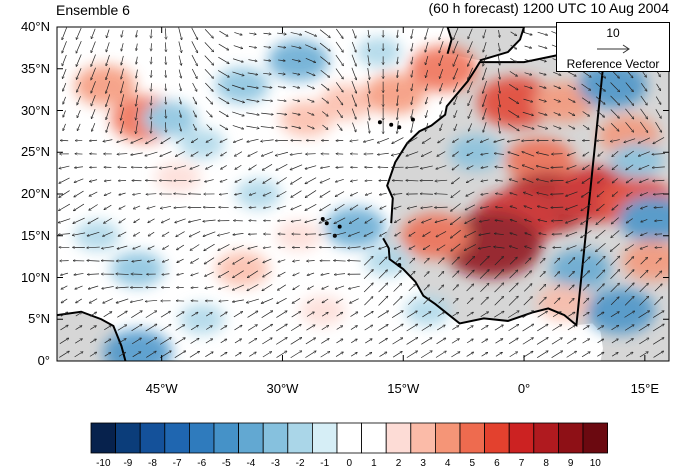 The width and height of the screenshot is (673, 471). What do you see at coordinates (35, 26) in the screenshot?
I see `lat-label: 40°N` at bounding box center [35, 26].